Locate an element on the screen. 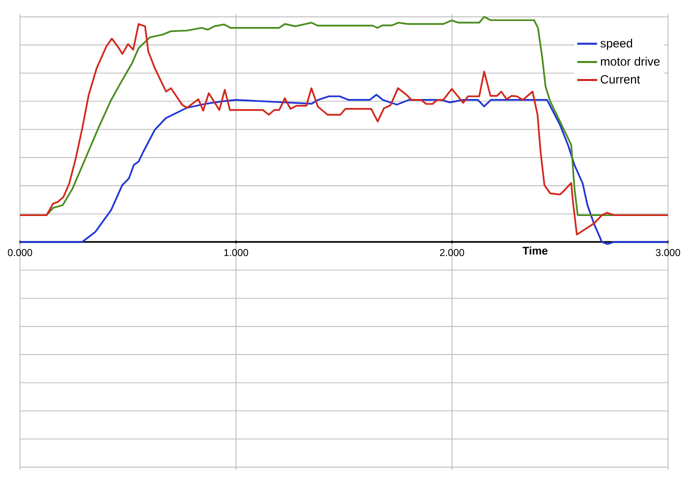  x-tick-label: 0.000 is located at coordinates (20, 252).